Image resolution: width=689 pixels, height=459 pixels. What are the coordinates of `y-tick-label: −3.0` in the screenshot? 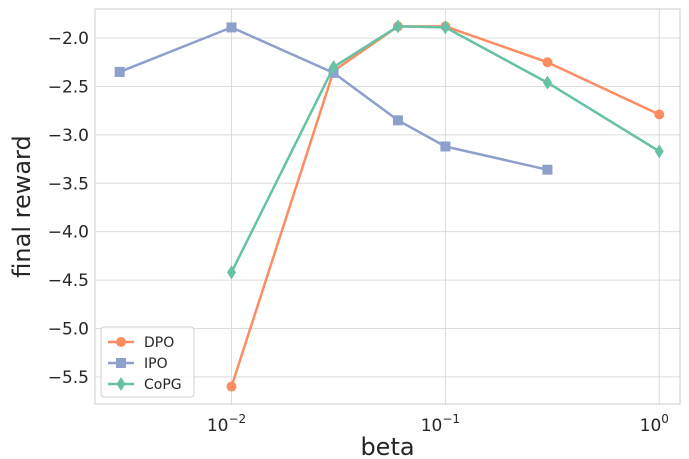 It's located at (68, 136).